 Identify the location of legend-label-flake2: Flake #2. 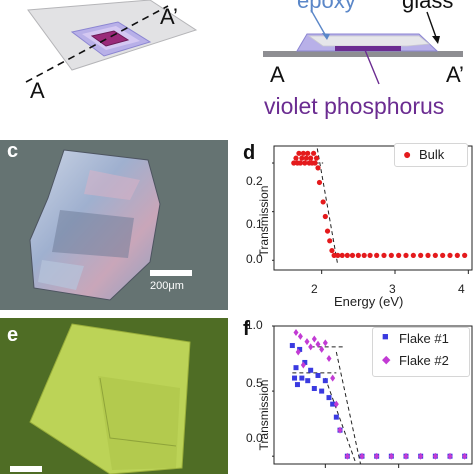
(424, 360).